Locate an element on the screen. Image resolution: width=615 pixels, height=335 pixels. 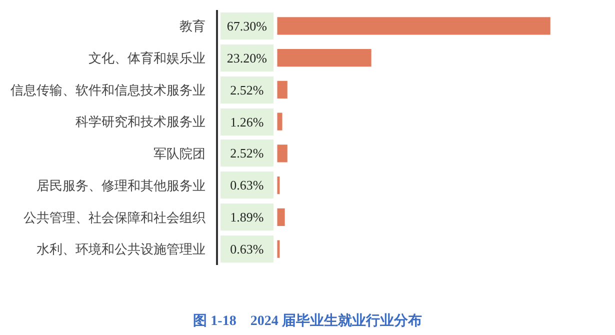
y-tick-label: 文化、体育和娱乐业 is located at coordinates (147, 58).